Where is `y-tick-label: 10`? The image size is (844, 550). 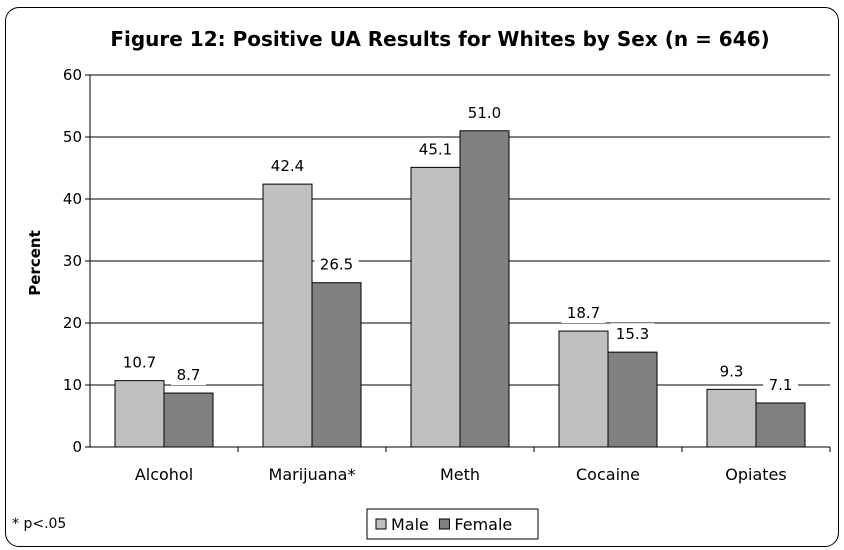
y-tick-label: 10 is located at coordinates (72, 385).